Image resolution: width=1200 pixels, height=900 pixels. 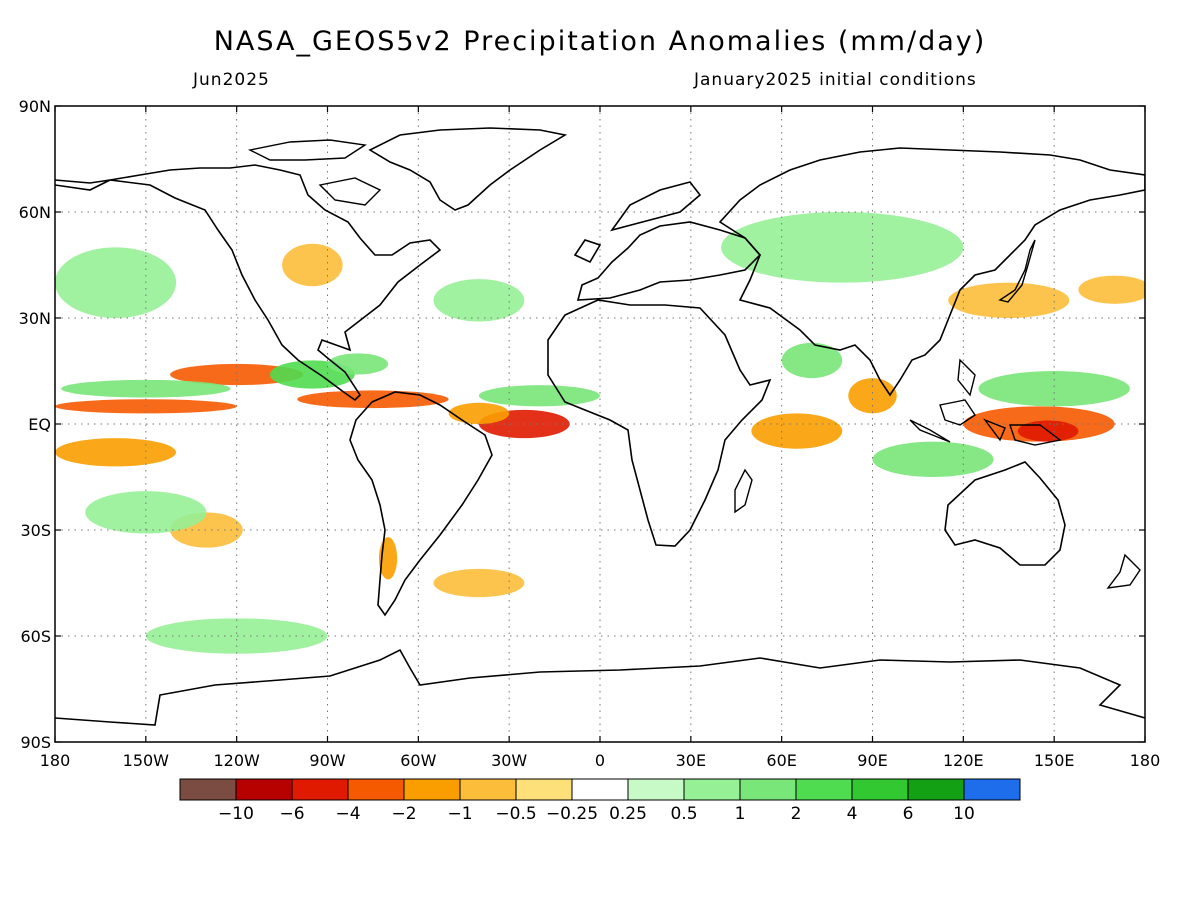 What do you see at coordinates (459, 814) in the screenshot?
I see `colorbar-label: −1` at bounding box center [459, 814].